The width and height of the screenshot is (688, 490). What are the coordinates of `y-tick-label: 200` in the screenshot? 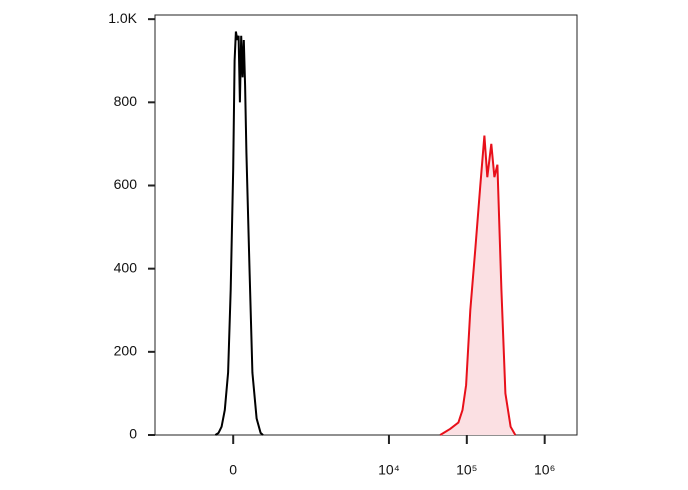 It's located at (126, 351).